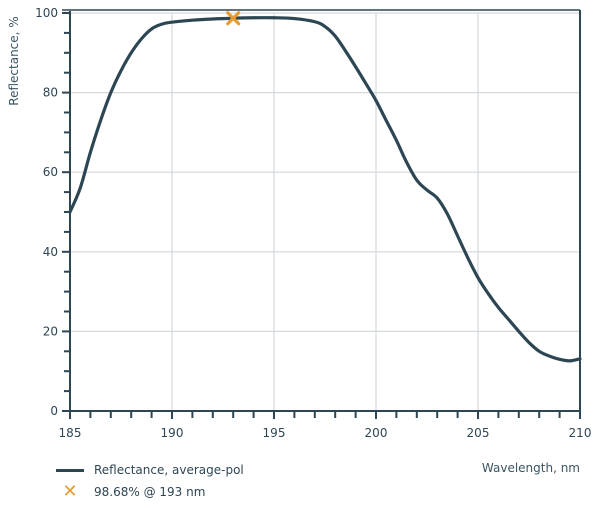 The image size is (600, 511). Describe the element at coordinates (46, 13) in the screenshot. I see `y-tick-label: 100` at that location.